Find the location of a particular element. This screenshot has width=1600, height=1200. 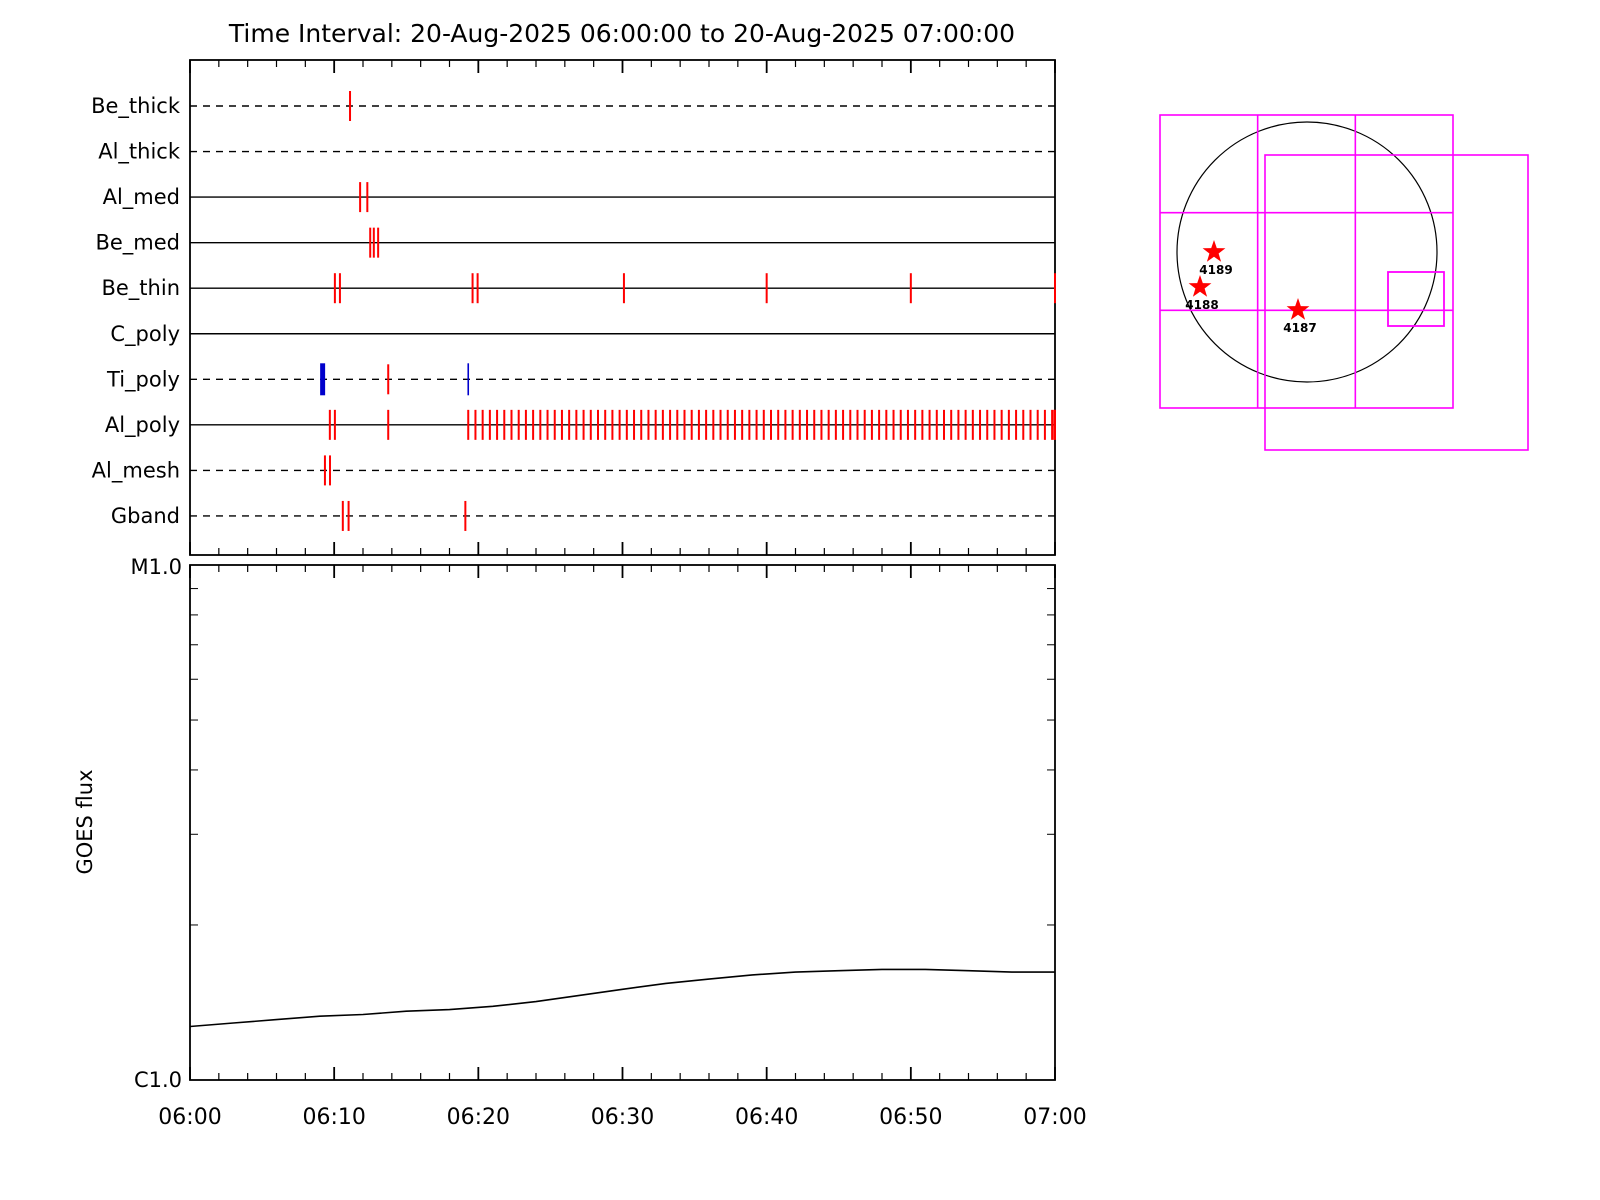

solar-disk is located at coordinates (1307, 252).